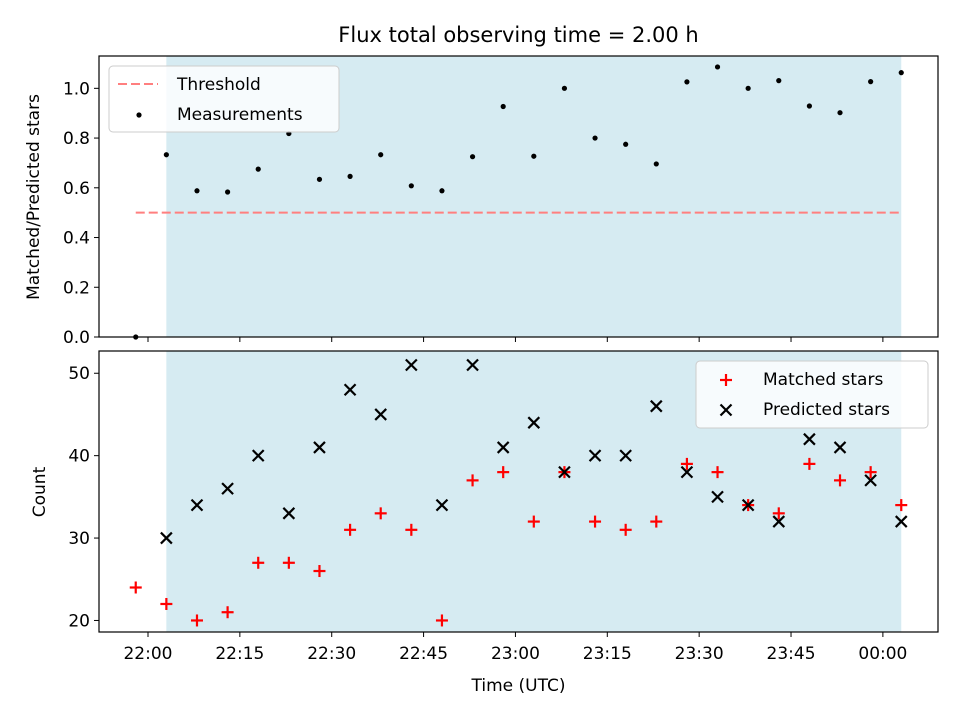 Image resolution: width=960 pixels, height=720 pixels. I want to click on top-y-tick-label: 0.0, so click(76, 338).